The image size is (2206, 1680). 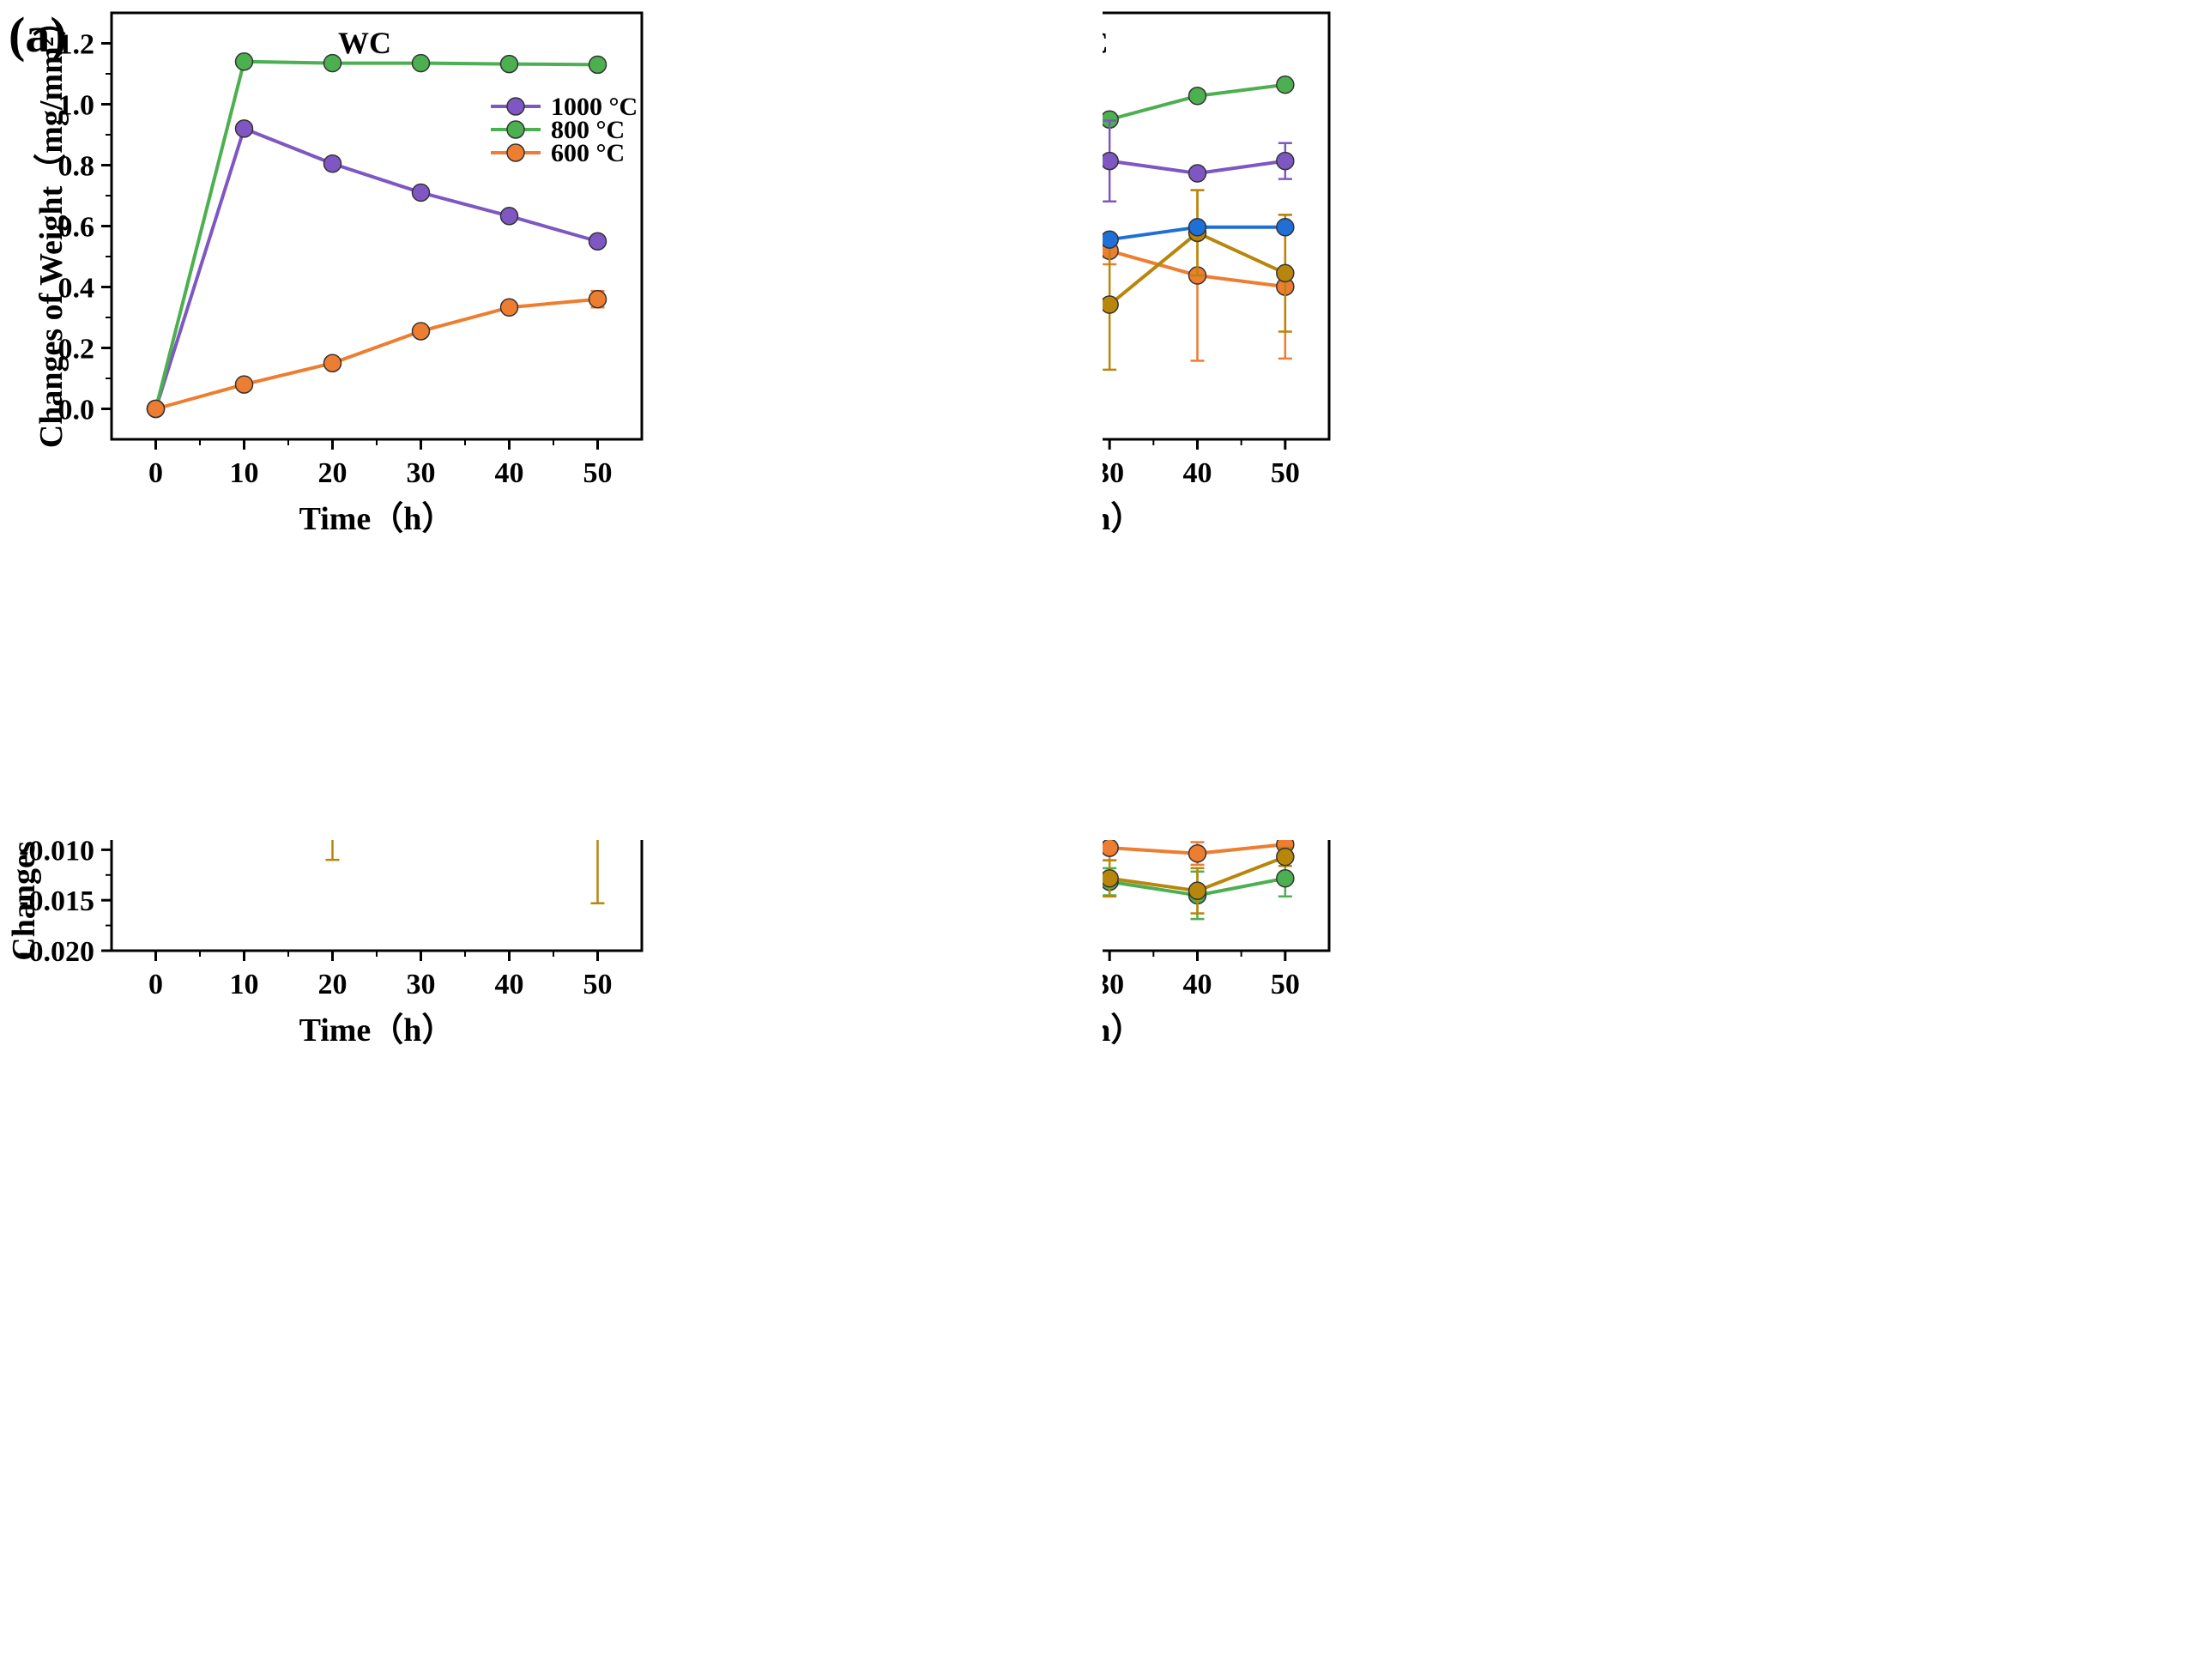 I want to click on x-tick-label-c: 40, so click(x=510, y=985).